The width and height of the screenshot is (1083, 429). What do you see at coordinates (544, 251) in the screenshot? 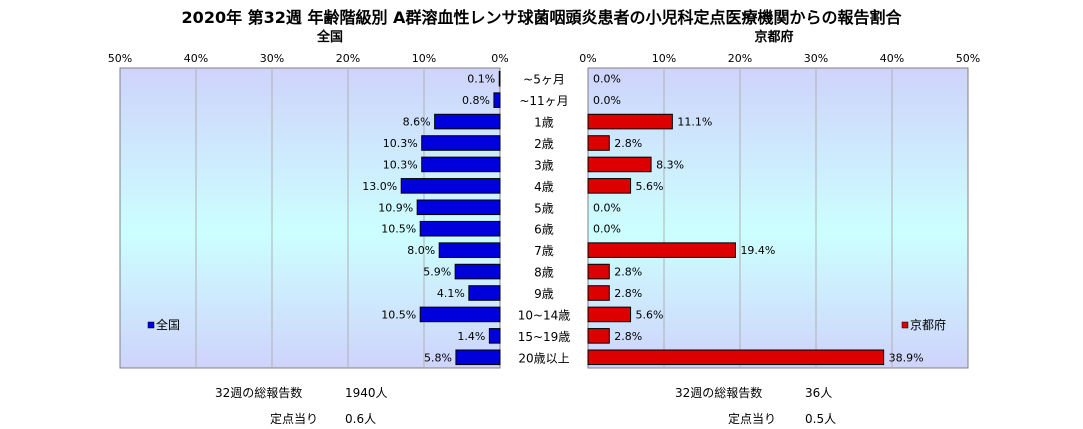
I see `category-label: 7歳` at bounding box center [544, 251].